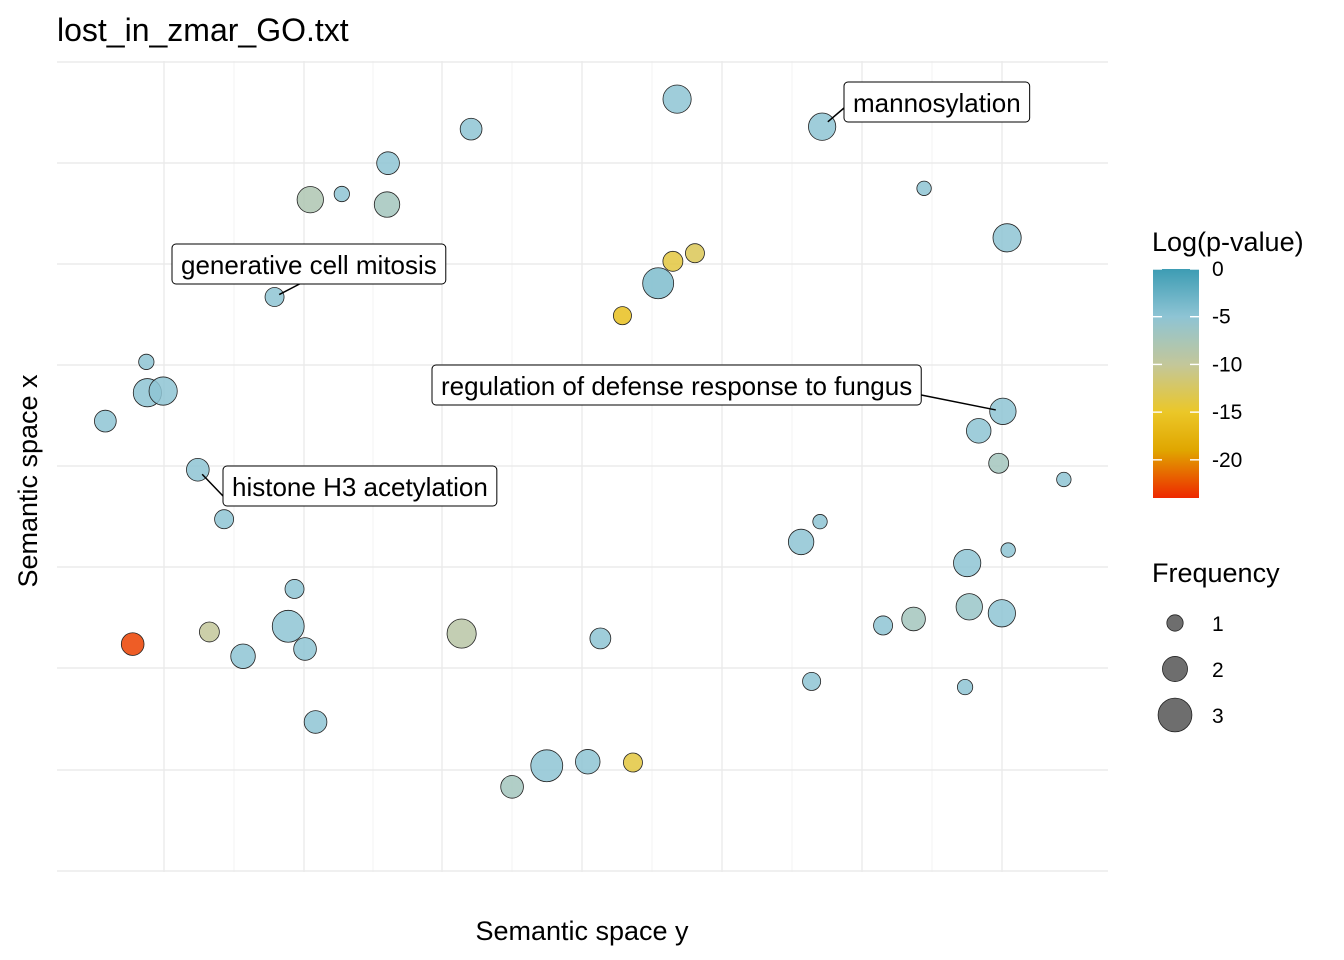  What do you see at coordinates (28, 481) in the screenshot?
I see `y-axis-label: Semantic space x` at bounding box center [28, 481].